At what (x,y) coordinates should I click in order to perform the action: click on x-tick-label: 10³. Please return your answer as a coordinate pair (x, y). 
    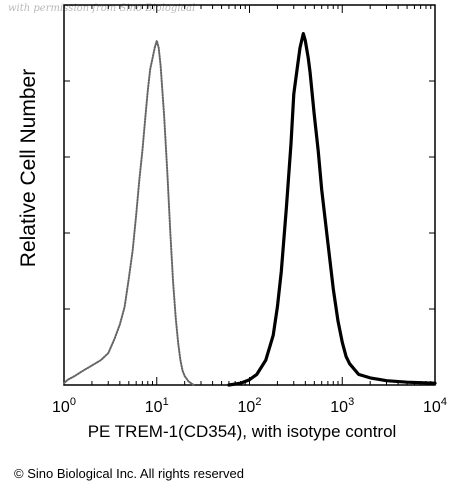
    Looking at the image, I should click on (342, 406).